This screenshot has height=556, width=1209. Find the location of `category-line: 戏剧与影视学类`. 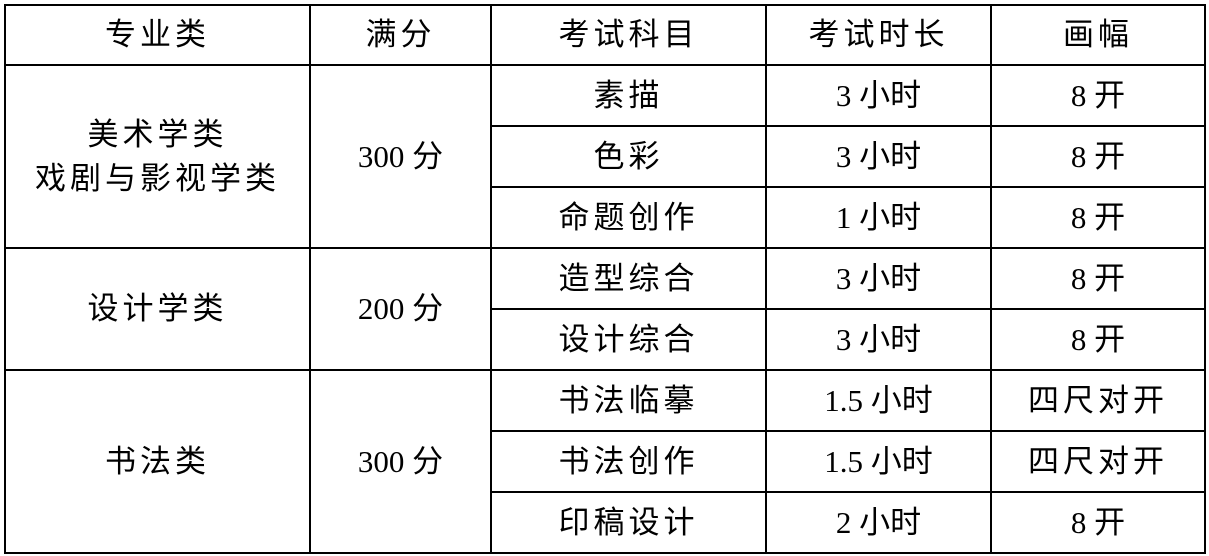

category-line: 戏剧与影视学类 is located at coordinates (157, 178).